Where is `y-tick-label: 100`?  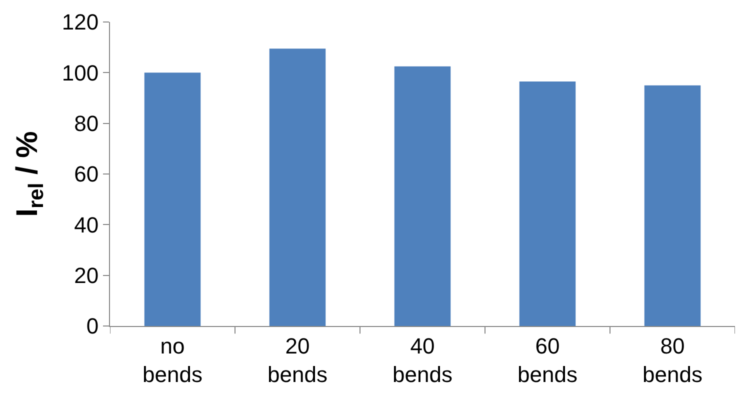
y-tick-label: 100 is located at coordinates (80, 73).